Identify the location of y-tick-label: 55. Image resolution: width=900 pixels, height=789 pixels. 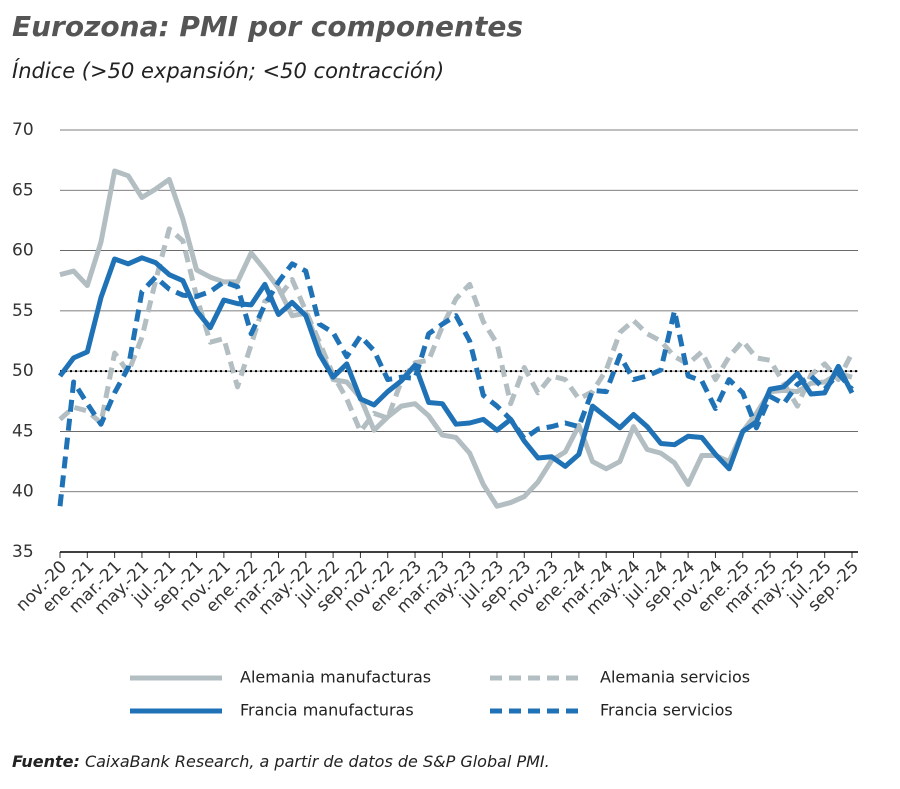
(23, 311).